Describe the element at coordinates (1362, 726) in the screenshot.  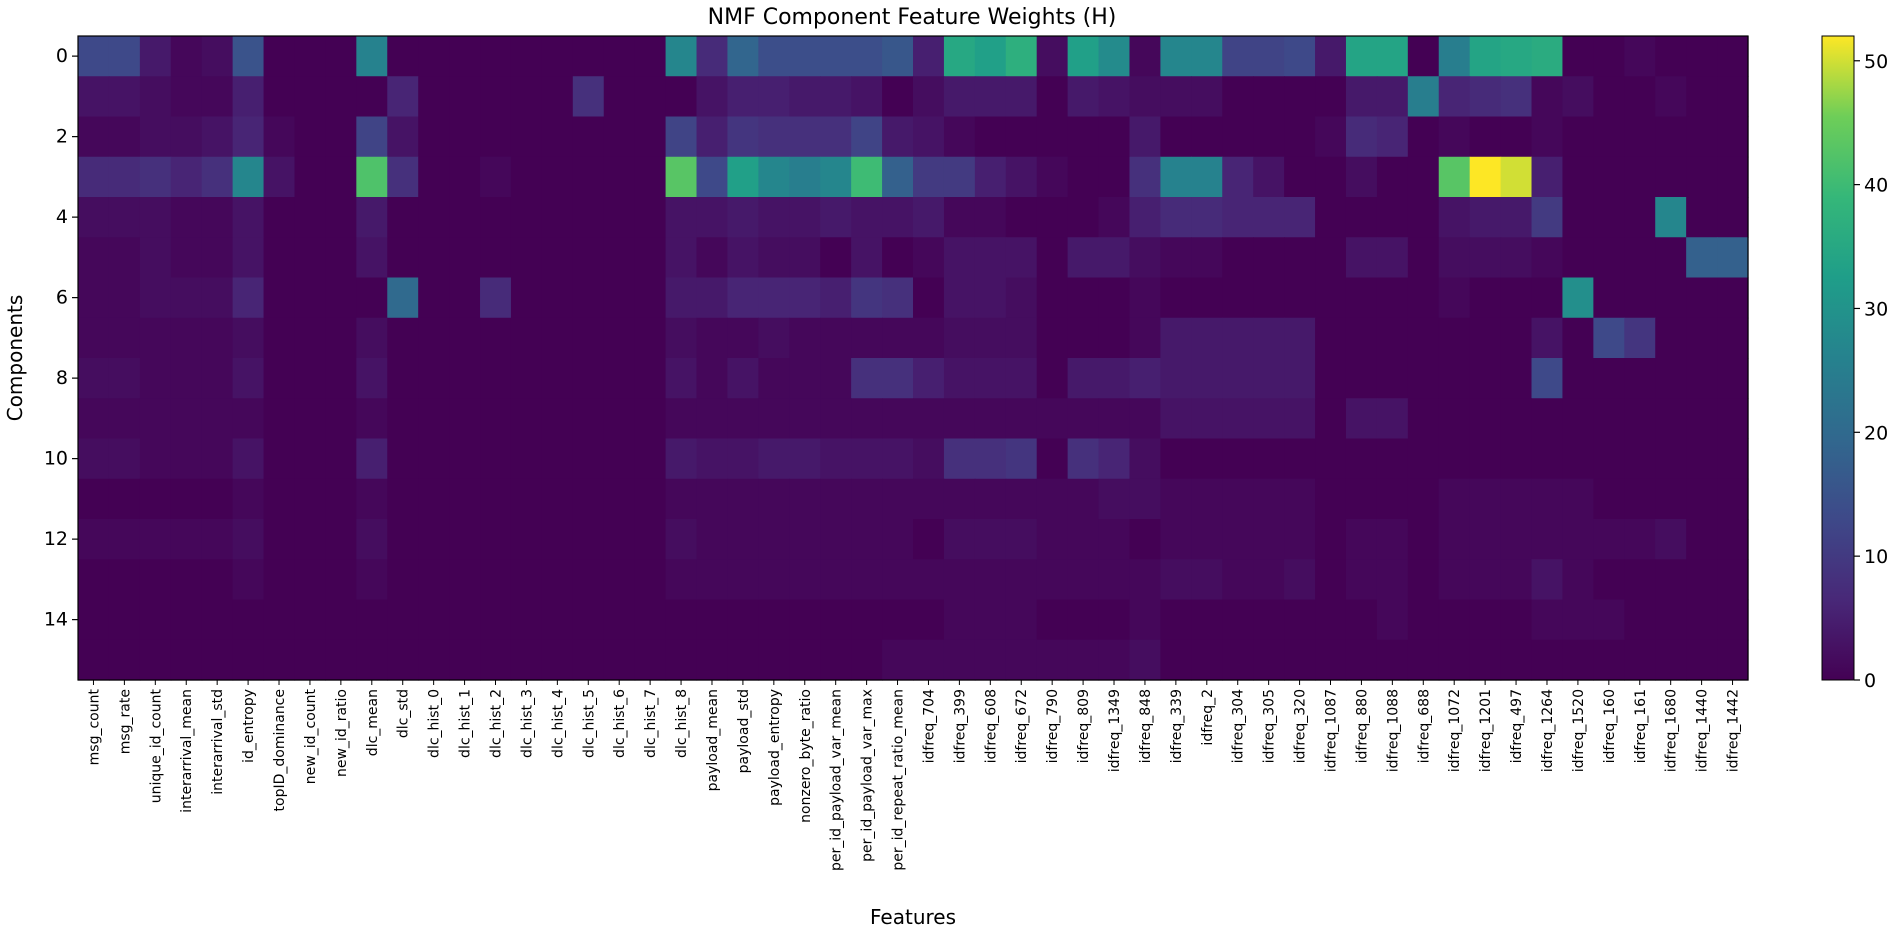
I see `x-tick-label: idfreq_880` at that location.